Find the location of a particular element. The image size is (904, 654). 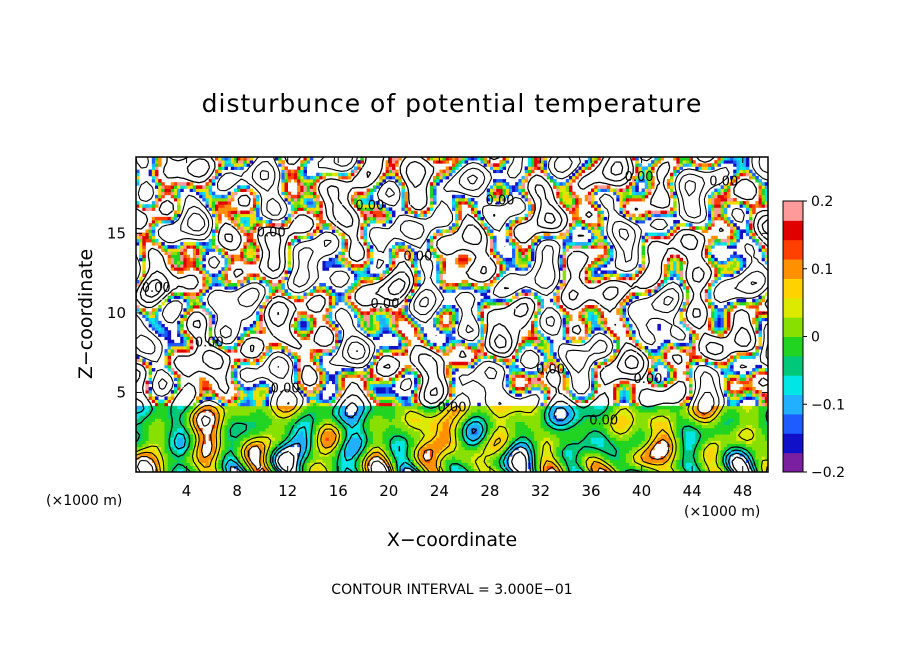

x-tick-label: 20 is located at coordinates (388, 491).